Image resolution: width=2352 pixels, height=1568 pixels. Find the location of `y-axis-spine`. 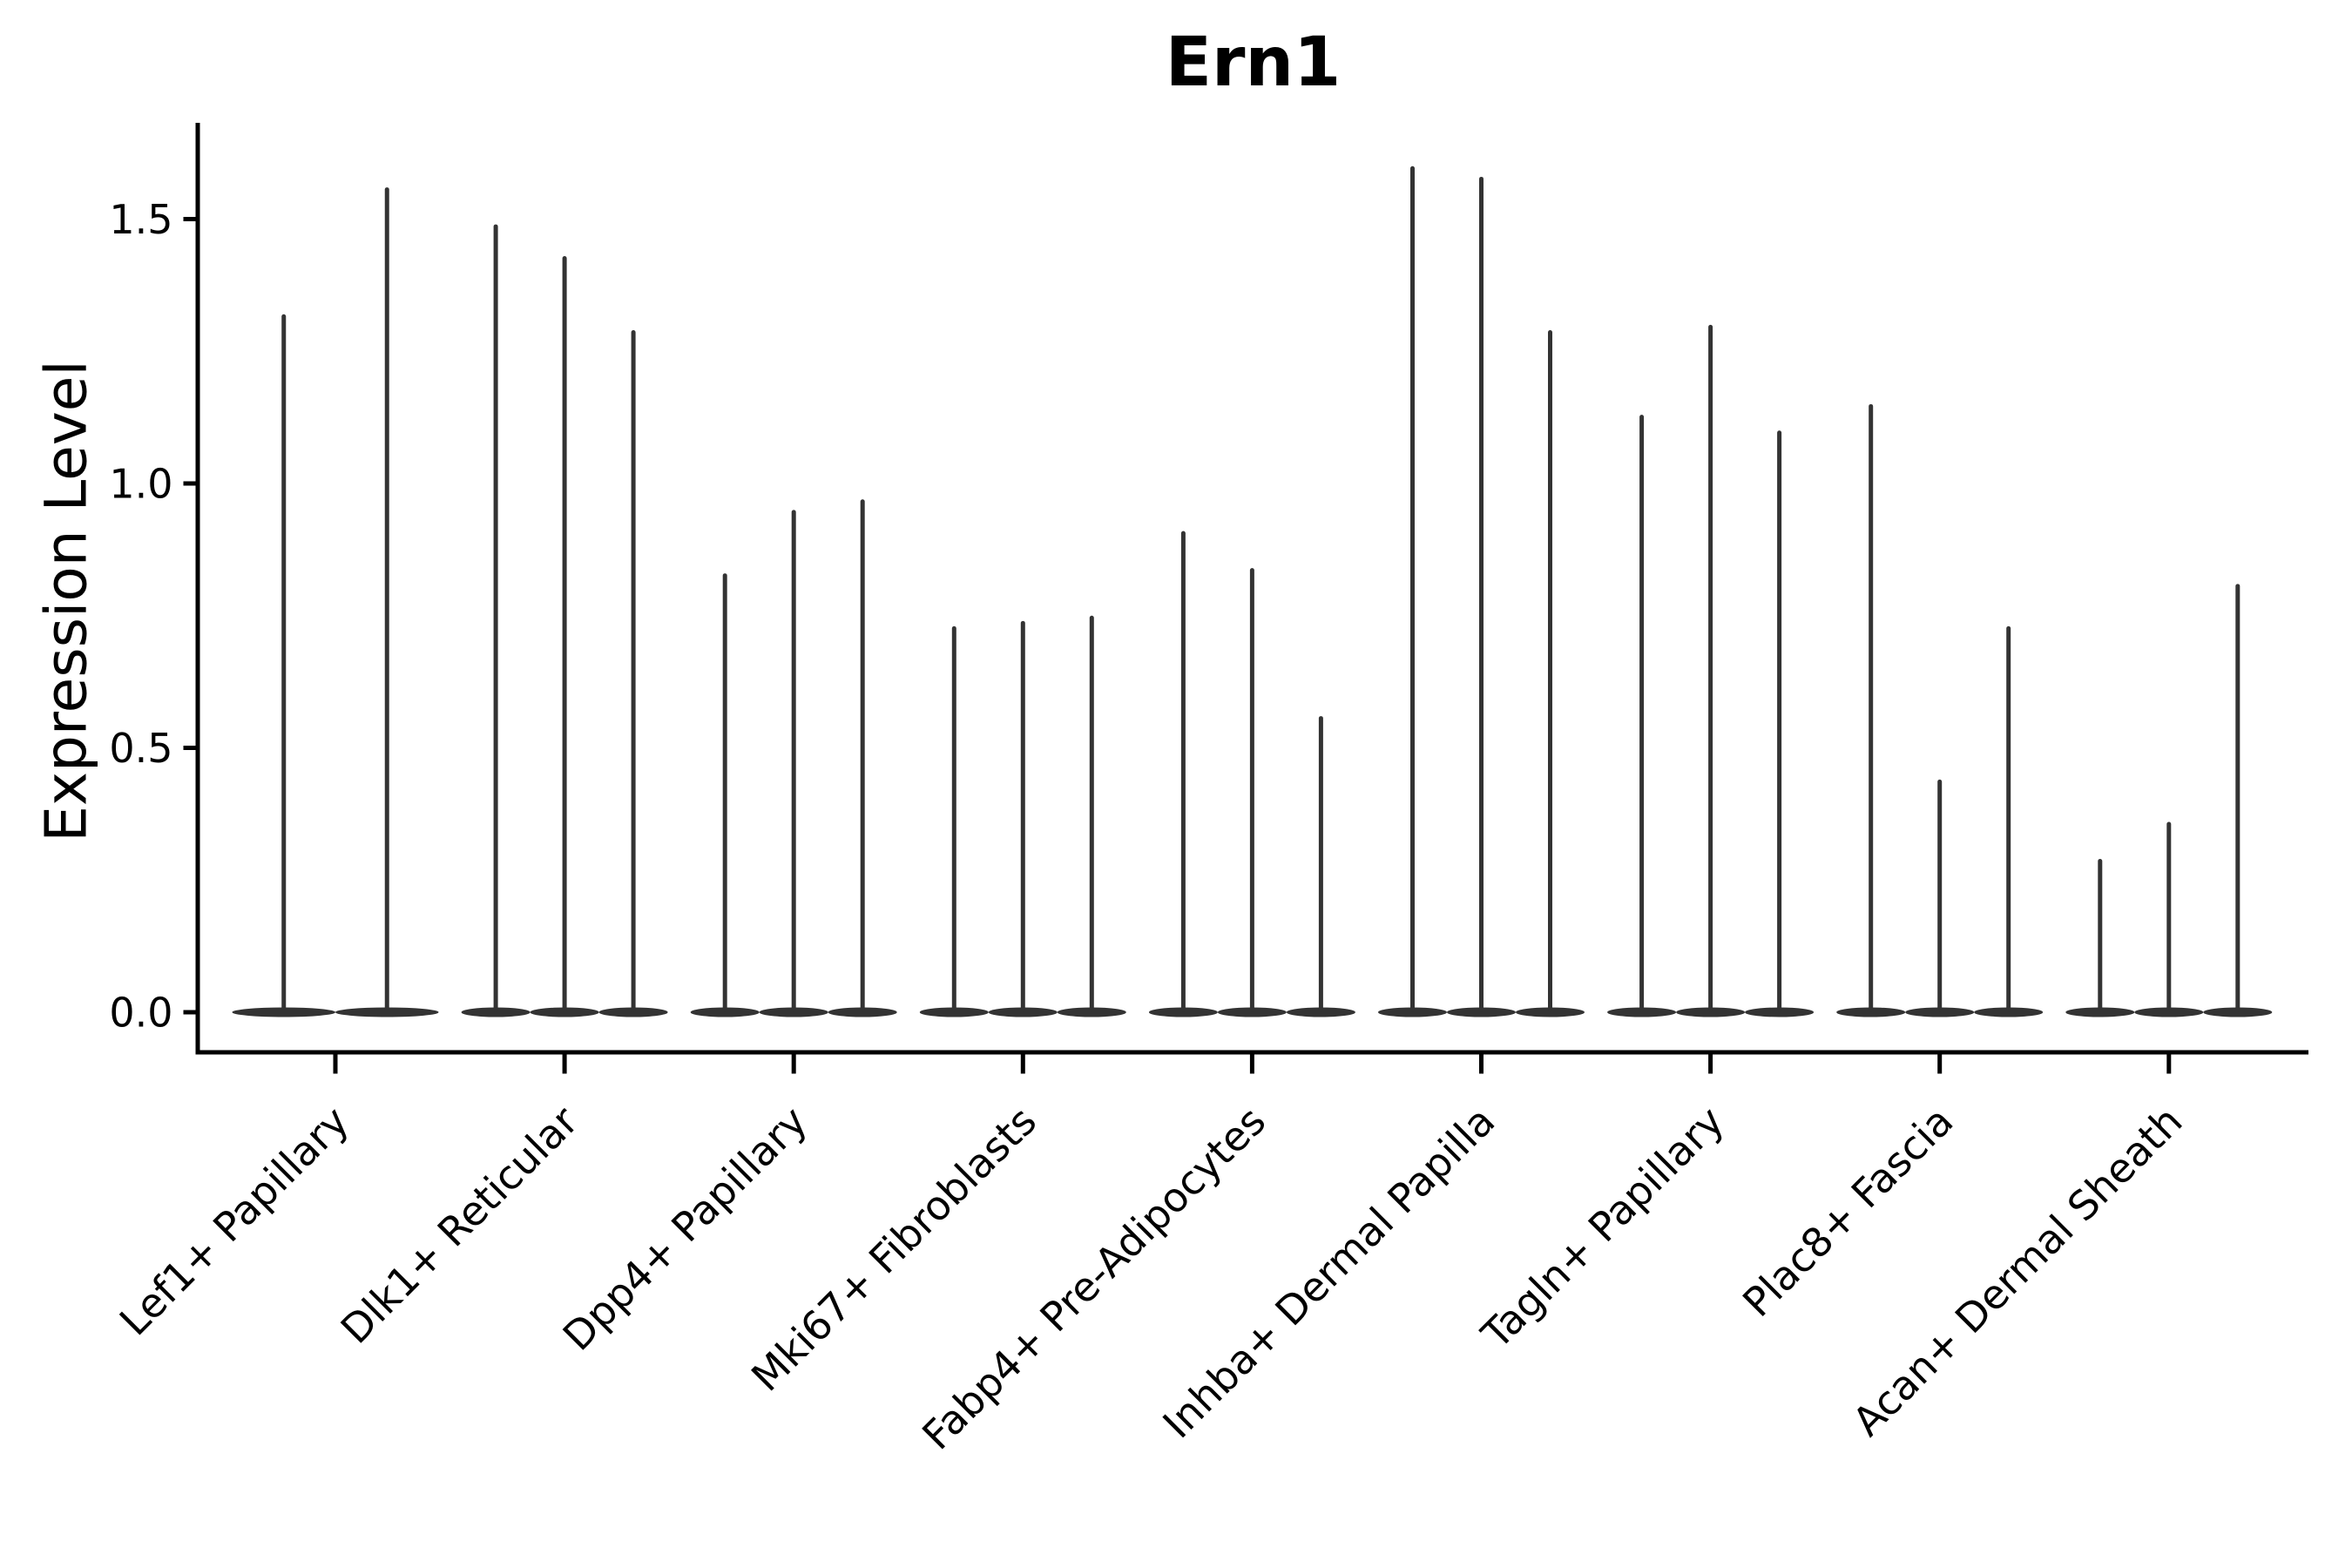

y-axis-spine is located at coordinates (198, 589).